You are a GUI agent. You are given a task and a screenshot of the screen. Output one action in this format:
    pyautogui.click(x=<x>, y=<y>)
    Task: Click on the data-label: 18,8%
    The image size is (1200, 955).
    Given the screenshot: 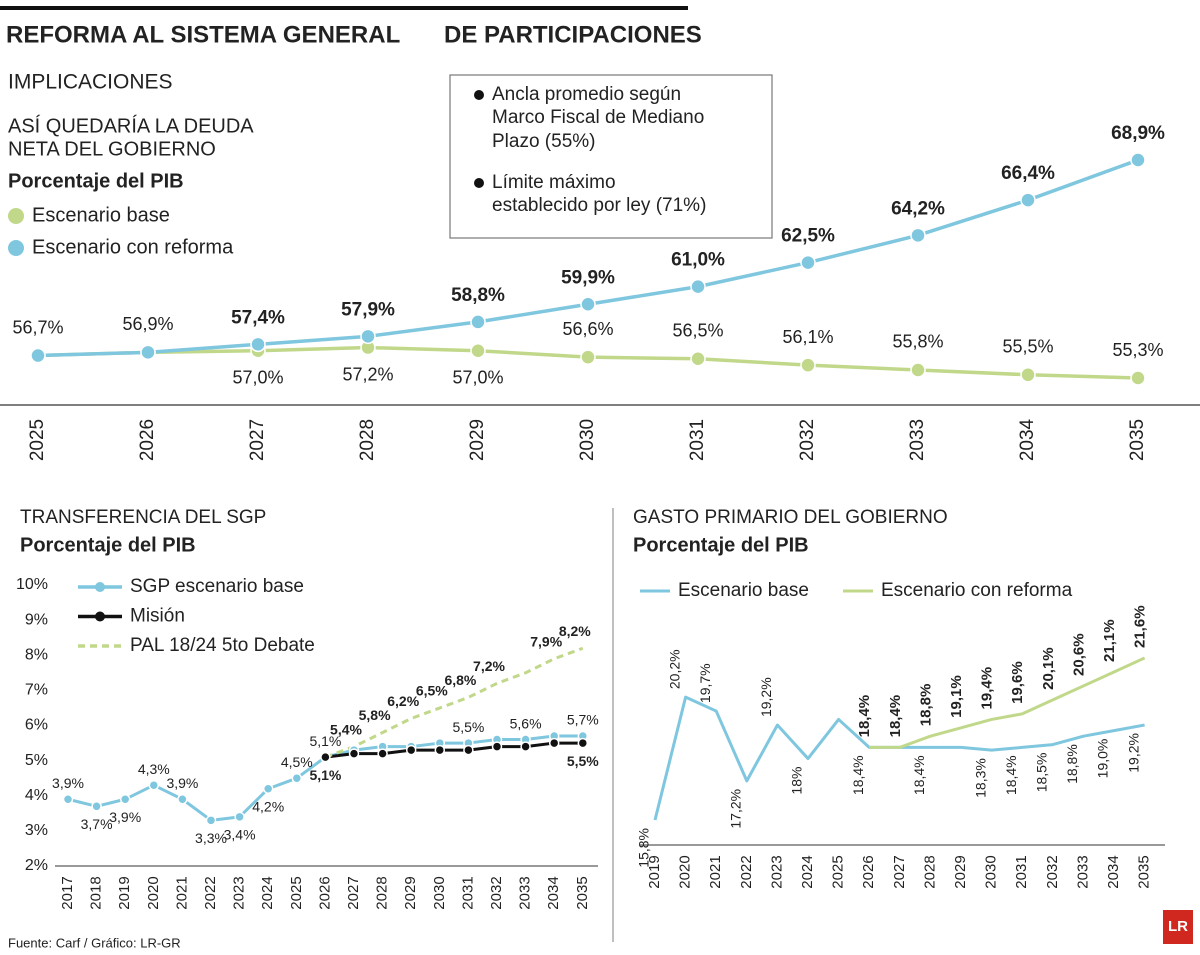 What is the action you would take?
    pyautogui.click(x=925, y=705)
    